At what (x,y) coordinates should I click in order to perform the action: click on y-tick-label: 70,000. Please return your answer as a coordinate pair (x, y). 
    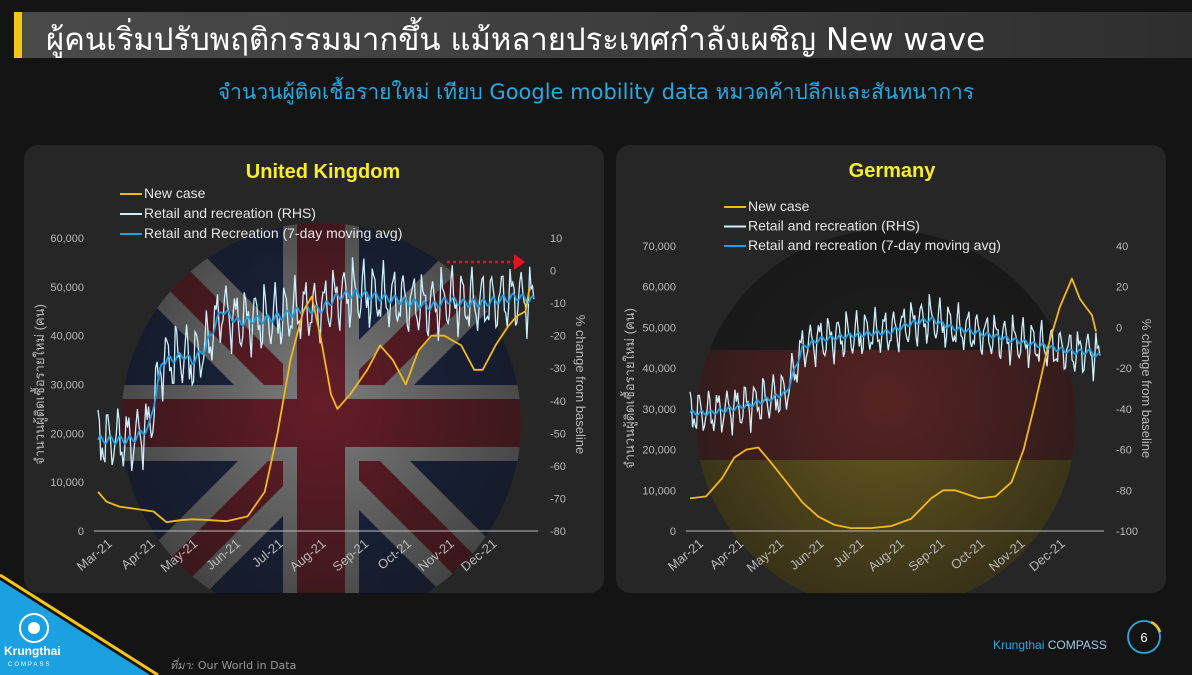
    Looking at the image, I should click on (659, 247).